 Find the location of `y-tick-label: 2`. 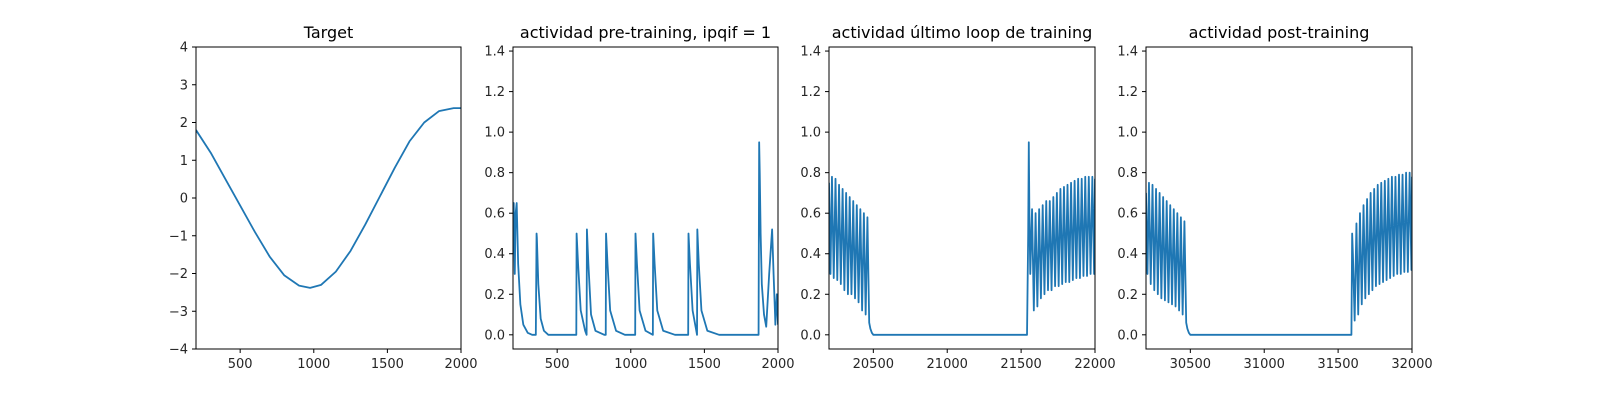

y-tick-label: 2 is located at coordinates (184, 123).